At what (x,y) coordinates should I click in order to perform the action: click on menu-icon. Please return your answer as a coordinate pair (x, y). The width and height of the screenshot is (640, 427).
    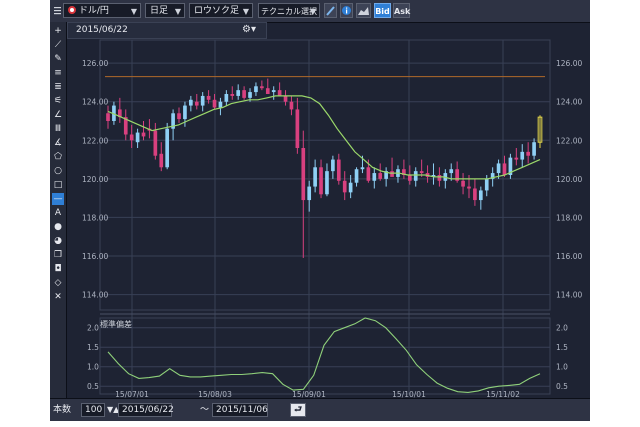
    Looking at the image, I should click on (57, 11).